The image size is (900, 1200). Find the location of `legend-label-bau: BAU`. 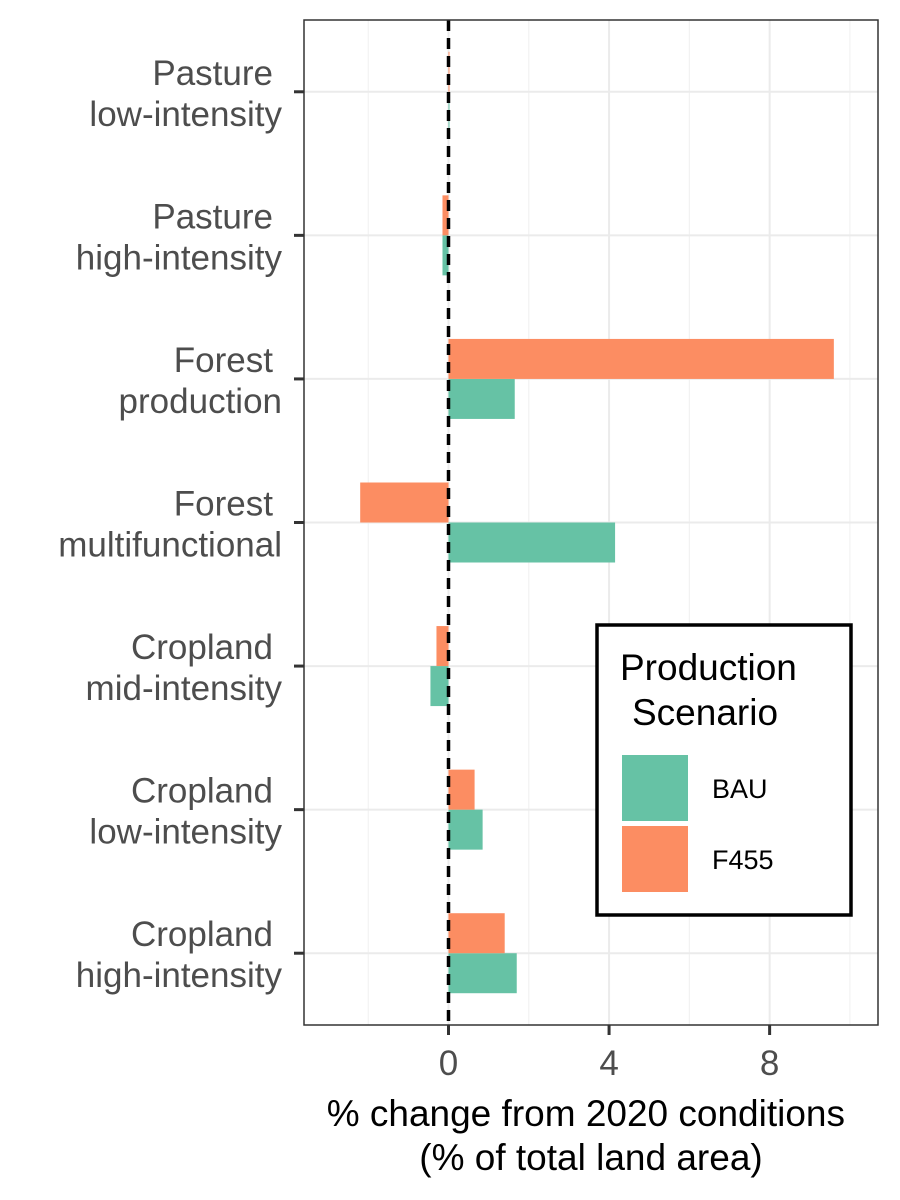

legend-label-bau: BAU is located at coordinates (740, 789).